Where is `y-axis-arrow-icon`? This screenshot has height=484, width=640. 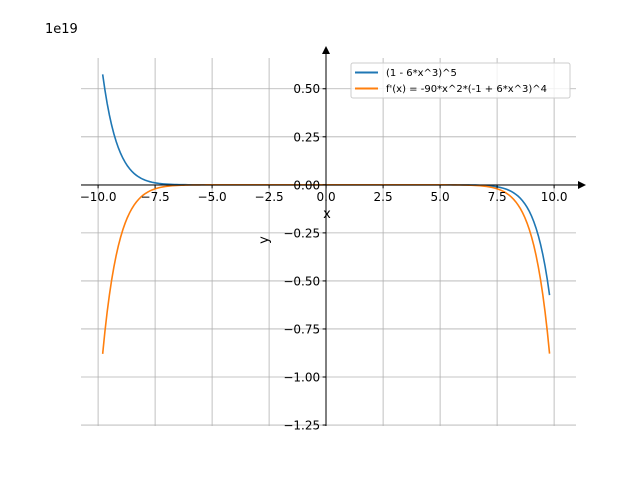 y-axis-arrow-icon is located at coordinates (326, 50).